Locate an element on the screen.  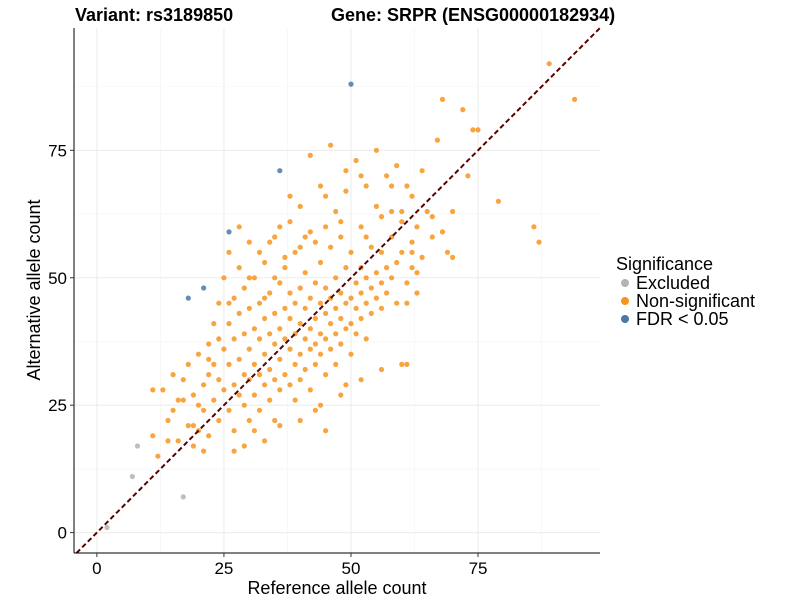
y-tick-label: 50 is located at coordinates (57, 278).